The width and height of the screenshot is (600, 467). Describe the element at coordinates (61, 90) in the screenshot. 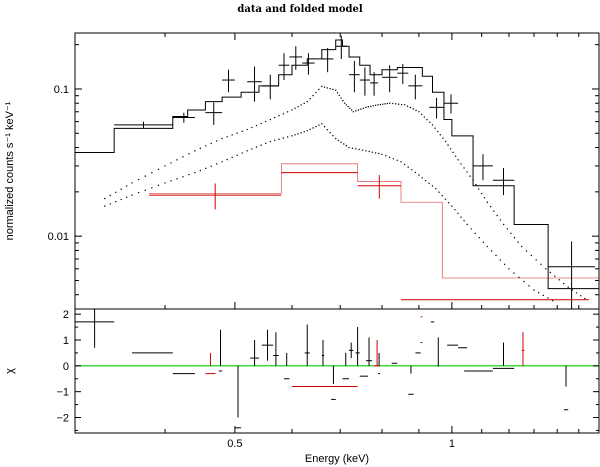

I see `y-tick-label: 0.1` at that location.